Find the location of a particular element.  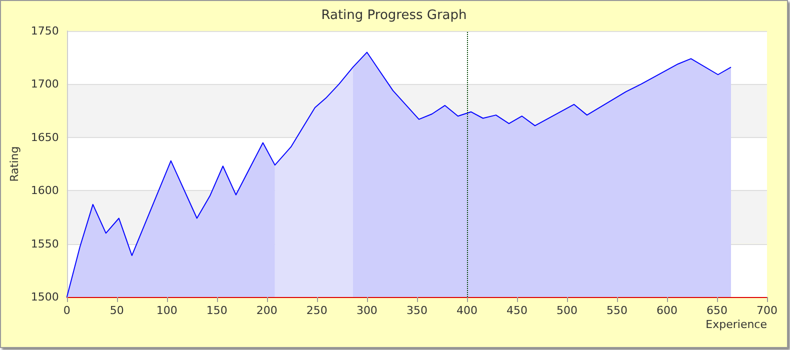

x-tick-label: 50 is located at coordinates (117, 310).